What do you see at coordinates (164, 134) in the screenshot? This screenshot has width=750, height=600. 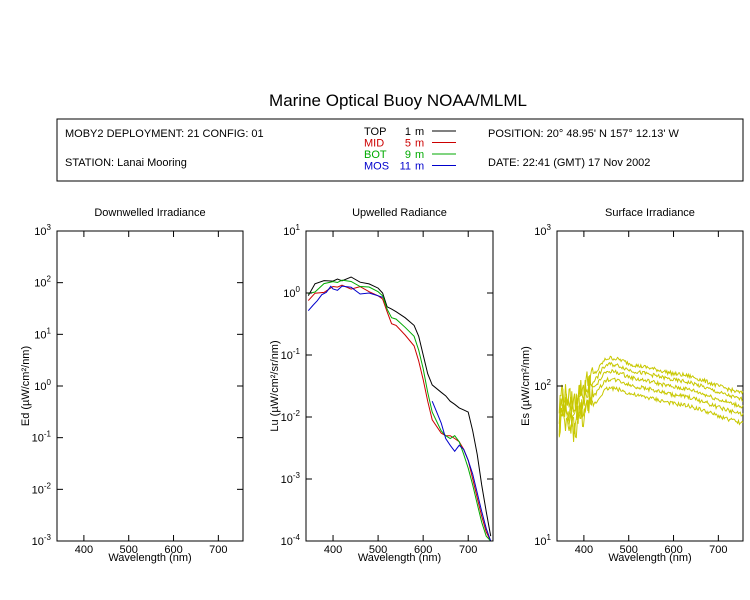 I see `deployment-label: MOBY2 DEPLOYMENT: 21 CONFIG: 01` at bounding box center [164, 134].